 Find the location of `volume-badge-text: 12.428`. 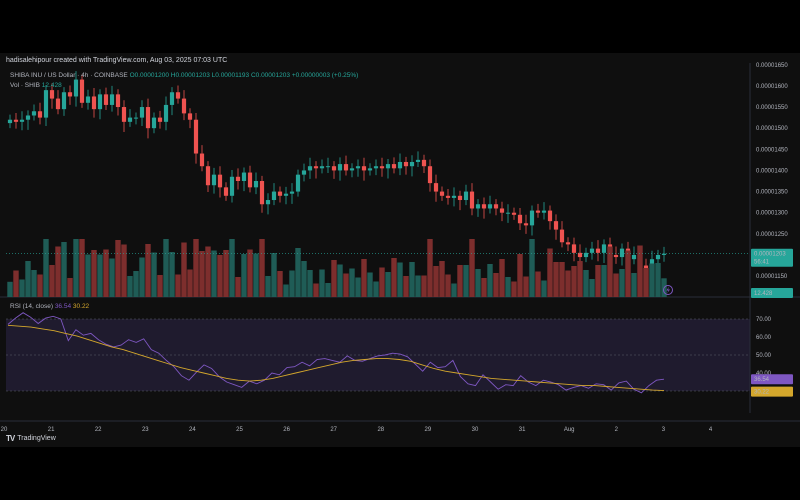

volume-badge-text: 12.428 is located at coordinates (763, 294).